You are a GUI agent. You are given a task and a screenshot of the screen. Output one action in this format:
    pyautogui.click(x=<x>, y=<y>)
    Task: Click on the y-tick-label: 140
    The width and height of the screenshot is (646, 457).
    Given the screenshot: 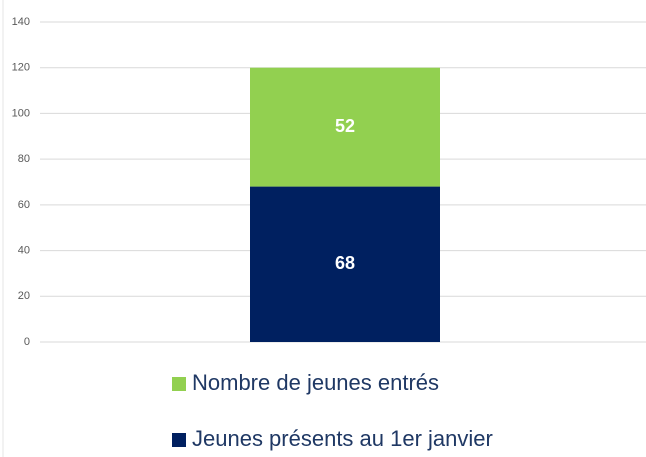 What is the action you would take?
    pyautogui.click(x=21, y=22)
    